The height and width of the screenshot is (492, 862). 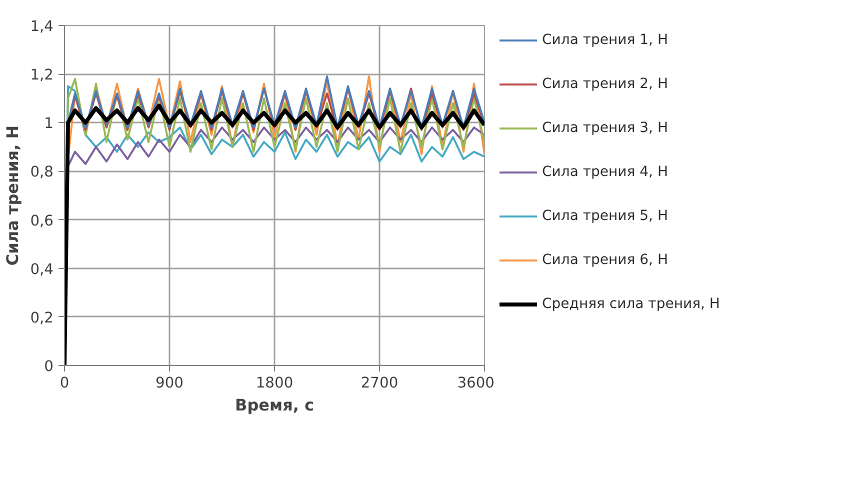 I want to click on x-tick-label: 2700, so click(x=379, y=383).